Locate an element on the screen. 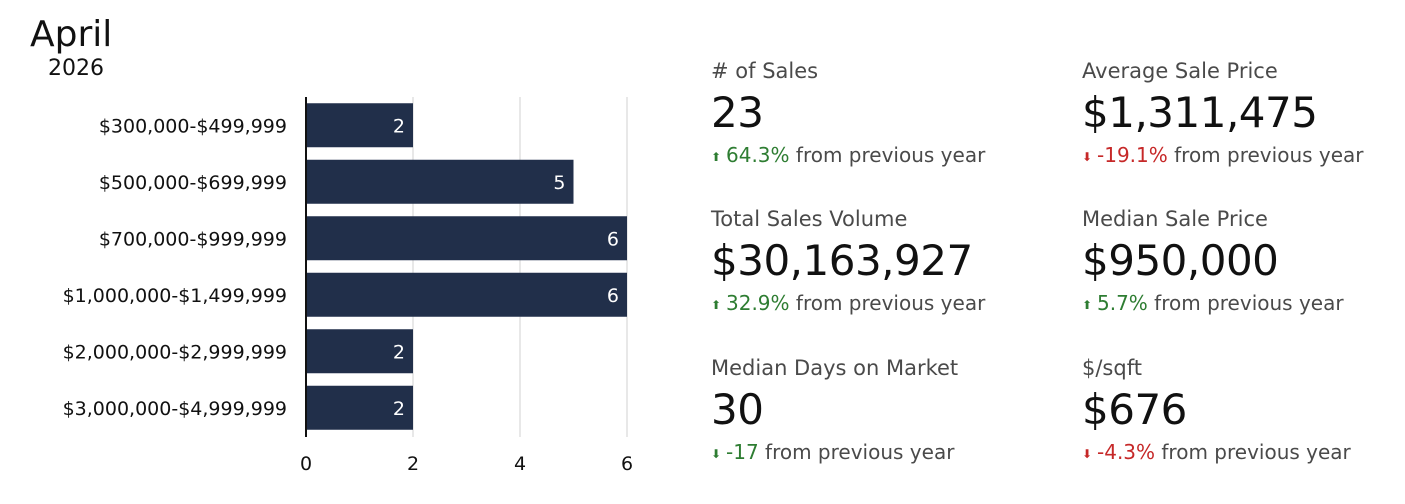 The image size is (1405, 504). category-label: $2,000,000-$2,999,999 is located at coordinates (175, 352).